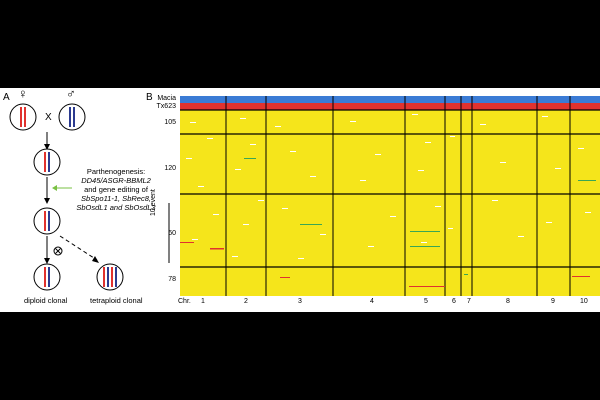  Describe the element at coordinates (46, 300) in the screenshot. I see `outcome-diploid: diploid clonal` at that location.